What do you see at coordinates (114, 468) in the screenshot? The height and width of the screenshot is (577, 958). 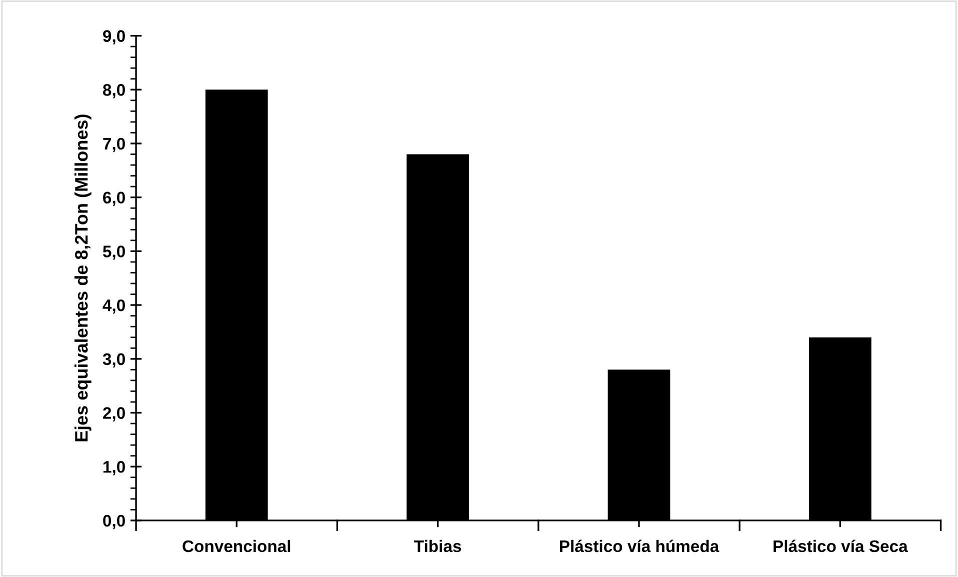 I see `y-tick-label: 1,0` at bounding box center [114, 468].